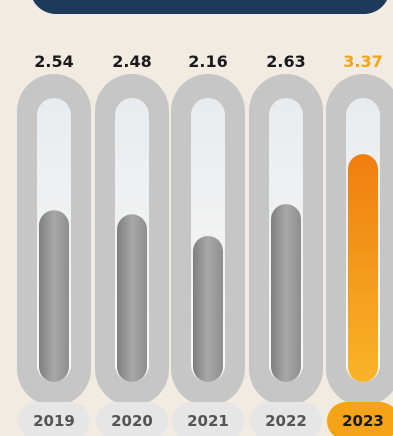 The width and height of the screenshot is (393, 436). Describe the element at coordinates (210, 7) in the screenshot. I see `header-banner` at that location.